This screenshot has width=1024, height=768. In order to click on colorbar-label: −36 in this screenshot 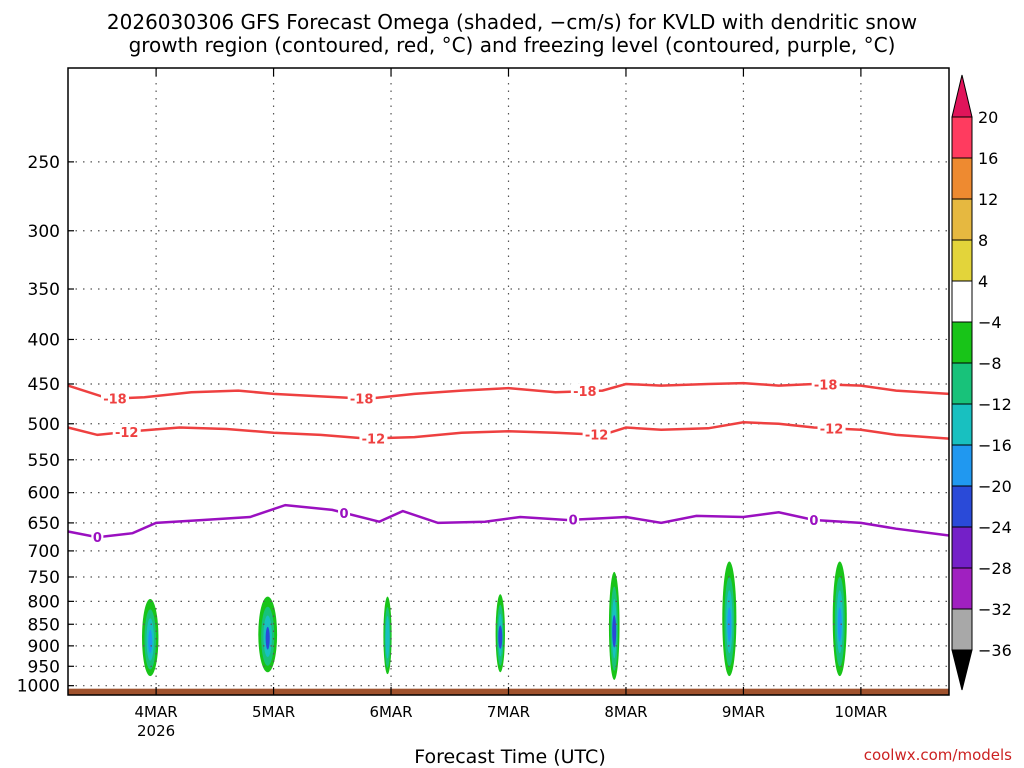, I will do `click(995, 650)`.